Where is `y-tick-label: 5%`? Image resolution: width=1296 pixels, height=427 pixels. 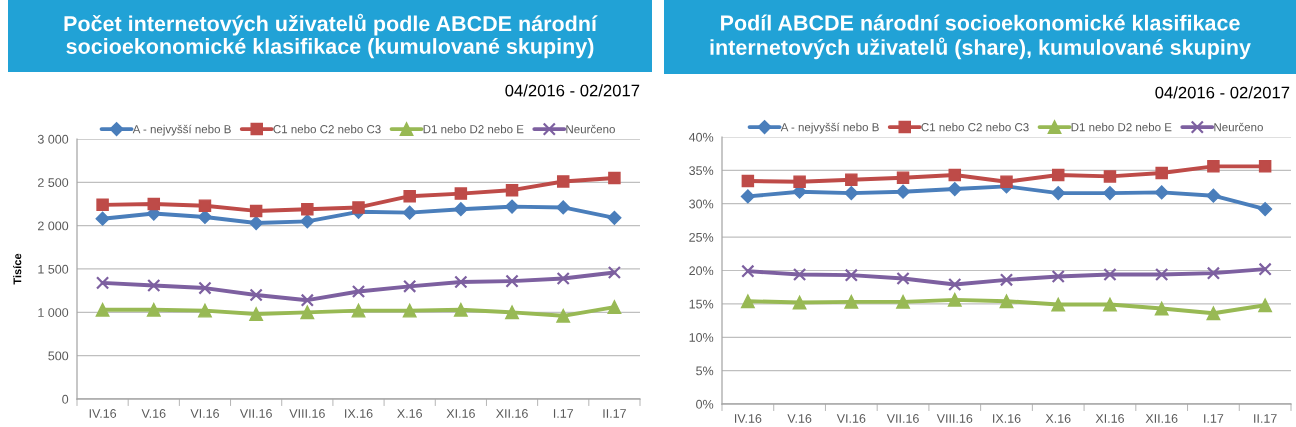
y-tick-label: 5% is located at coordinates (705, 371).